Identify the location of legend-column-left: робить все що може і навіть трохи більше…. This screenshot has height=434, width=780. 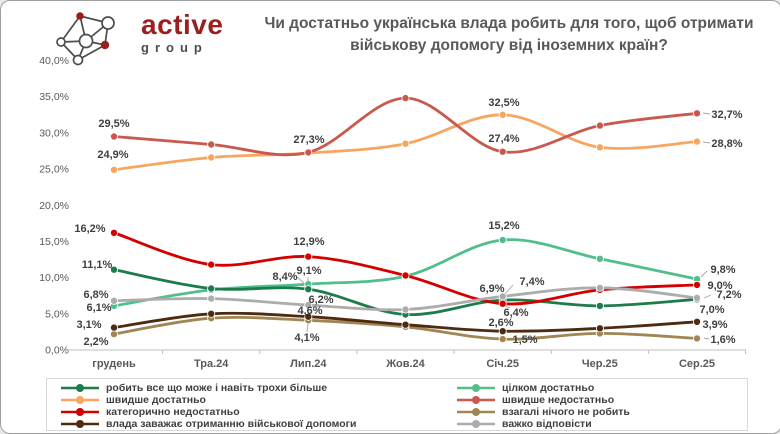
(257, 406).